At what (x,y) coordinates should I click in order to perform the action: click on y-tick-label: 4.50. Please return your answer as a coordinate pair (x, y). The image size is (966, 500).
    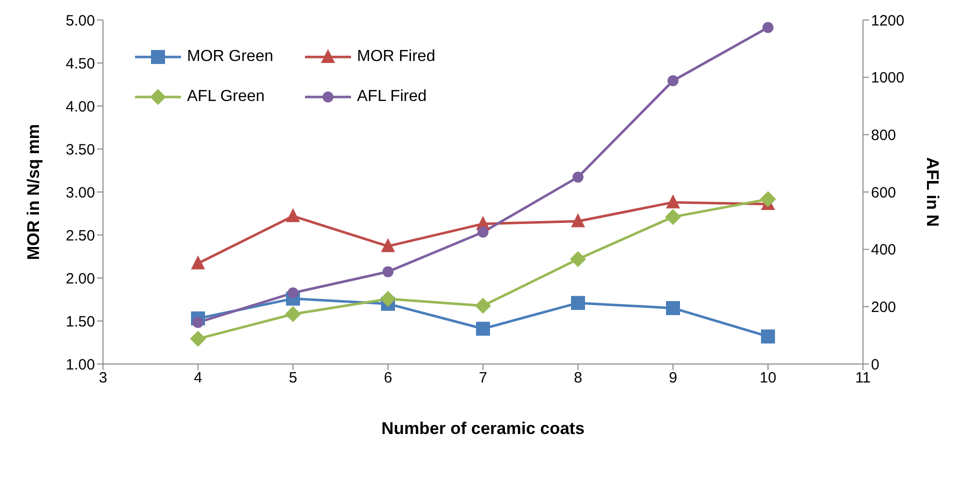
    Looking at the image, I should click on (80, 63).